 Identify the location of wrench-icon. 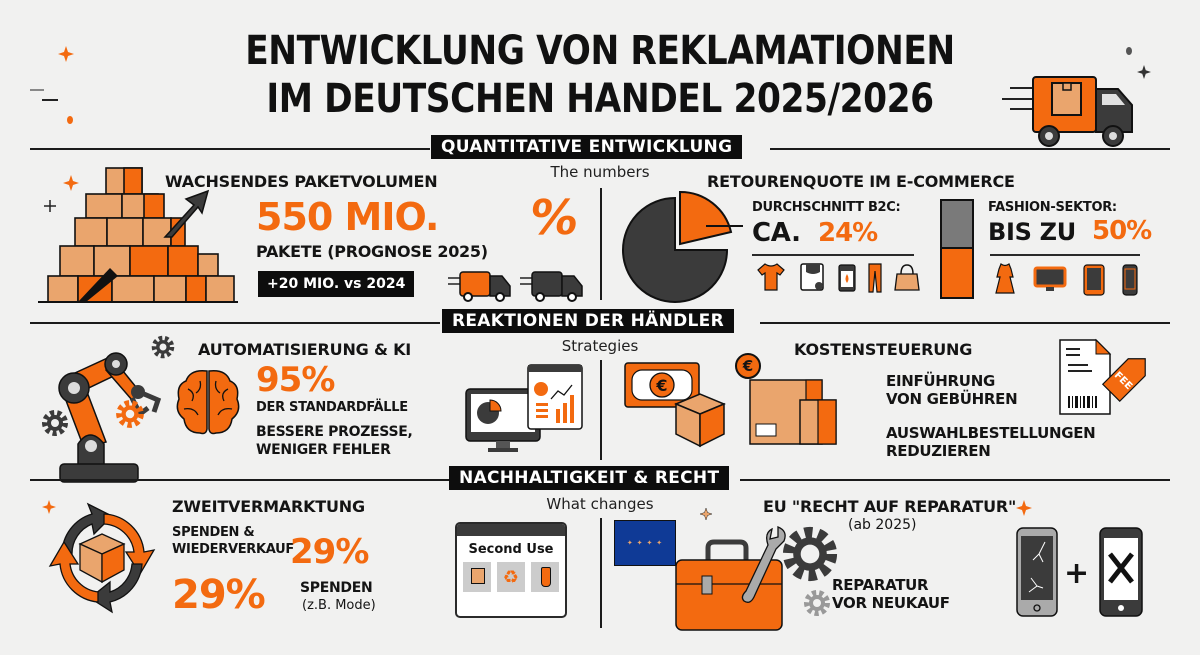
(763, 564).